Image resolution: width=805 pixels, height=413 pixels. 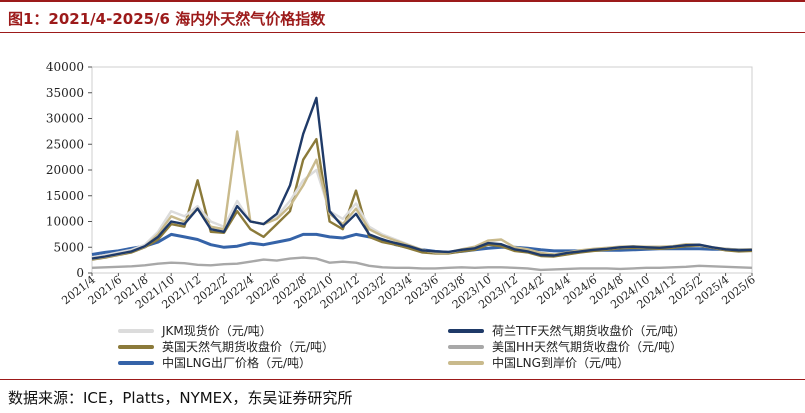 I want to click on y-tick-label: 0, so click(x=80, y=273).